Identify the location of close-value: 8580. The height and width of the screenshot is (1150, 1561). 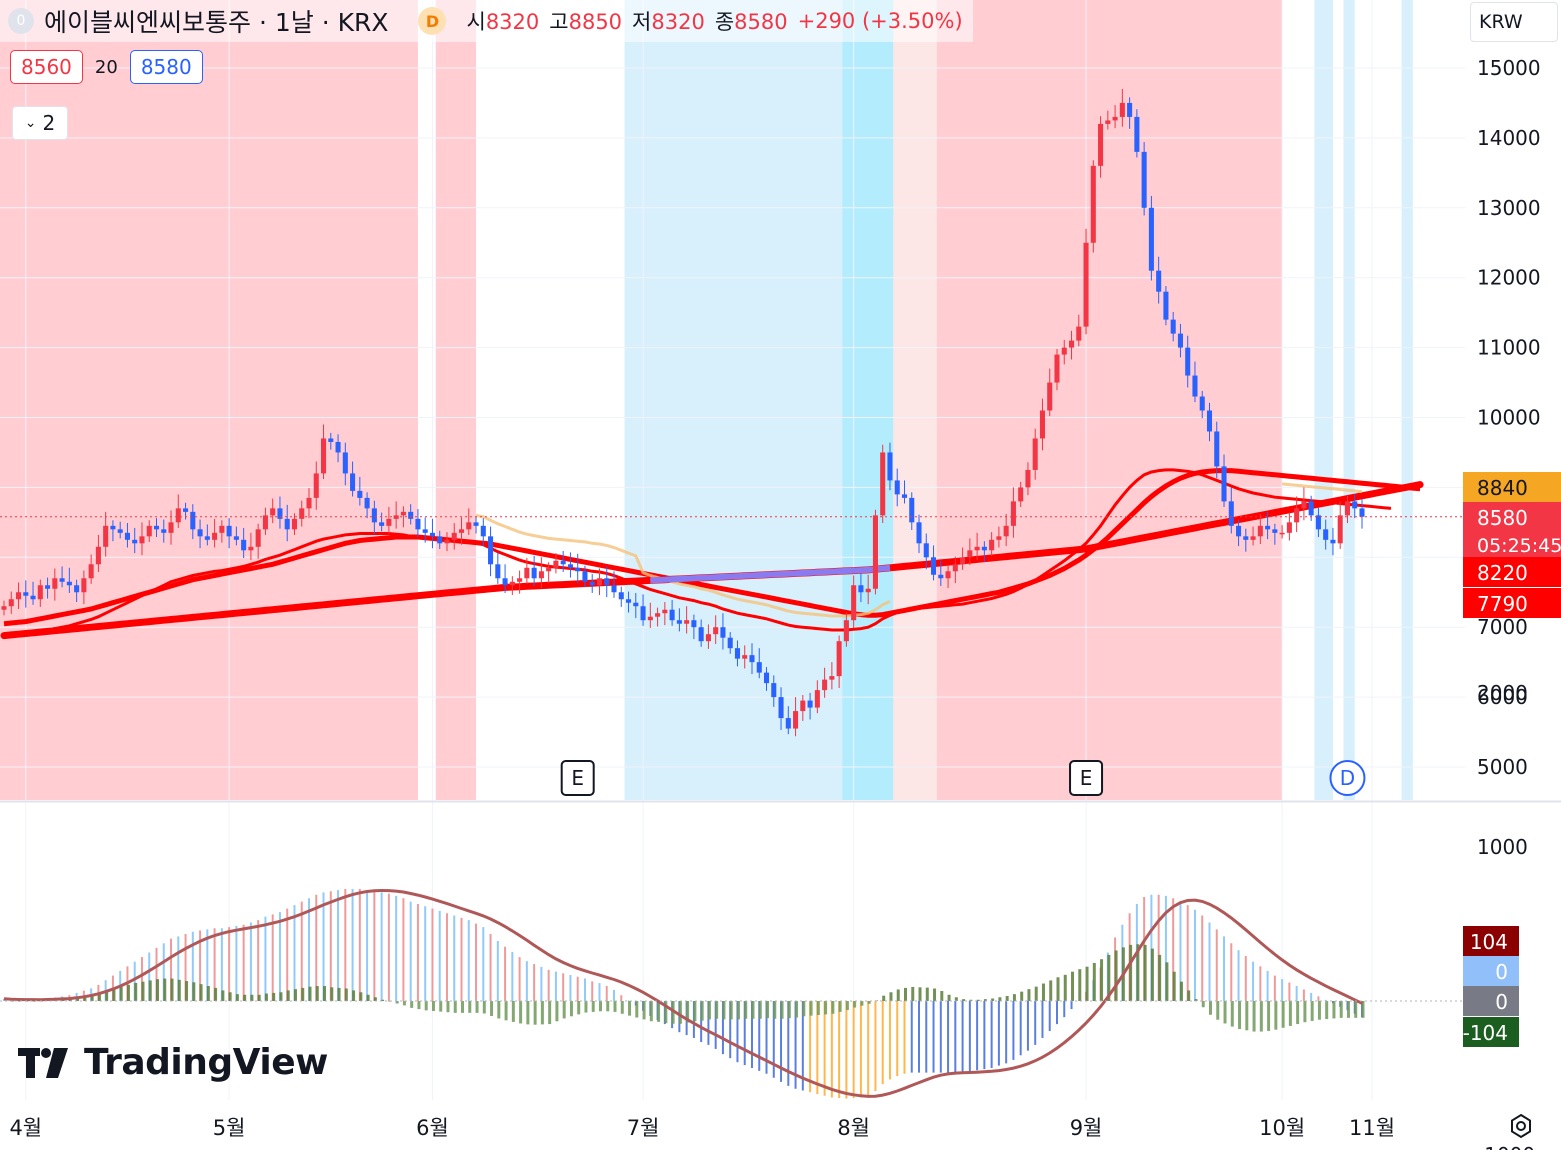
(761, 22).